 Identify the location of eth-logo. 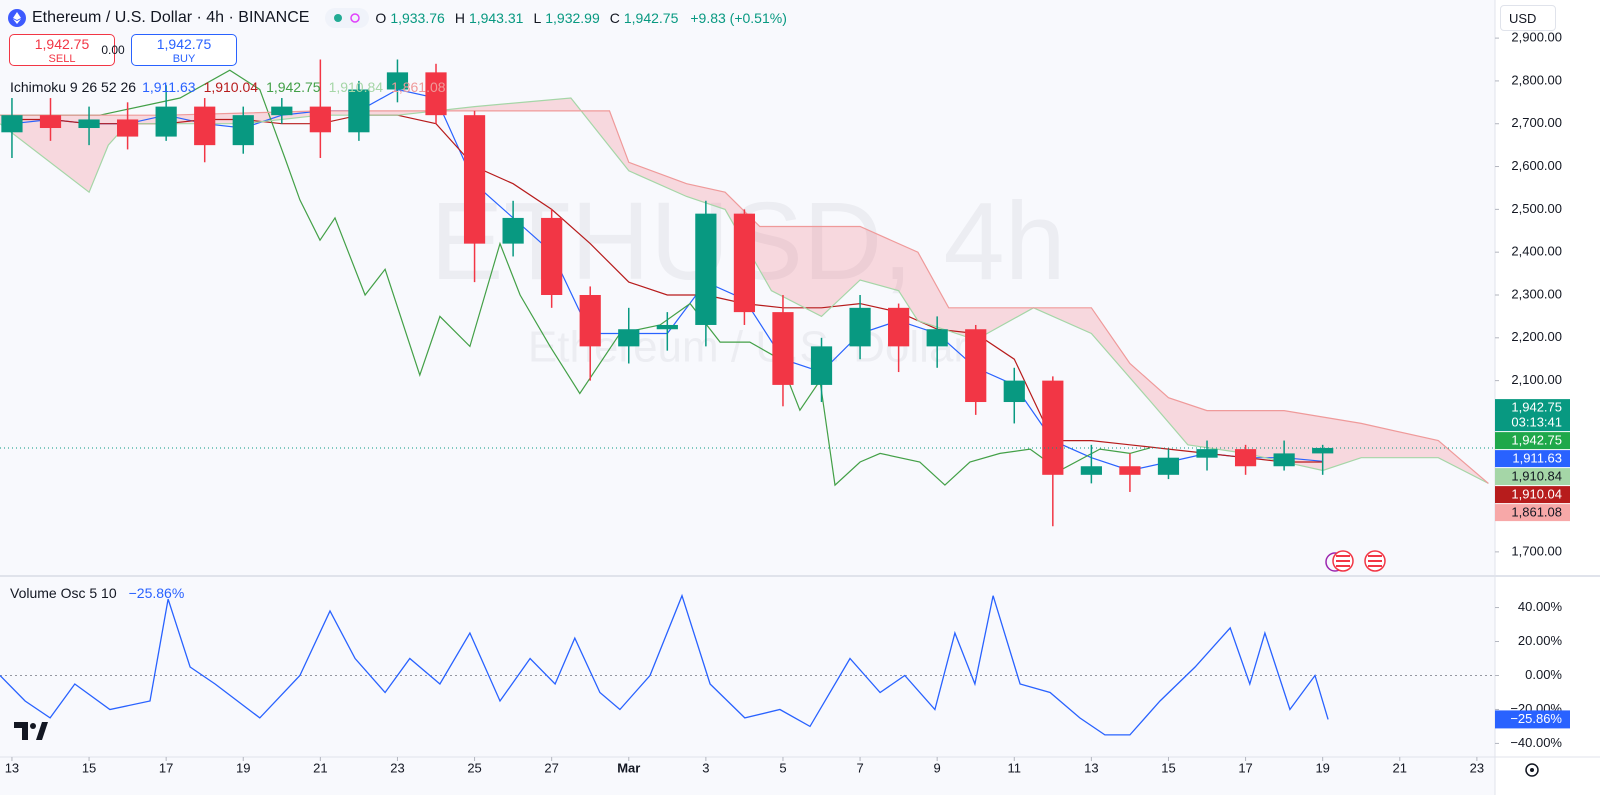
(17, 18).